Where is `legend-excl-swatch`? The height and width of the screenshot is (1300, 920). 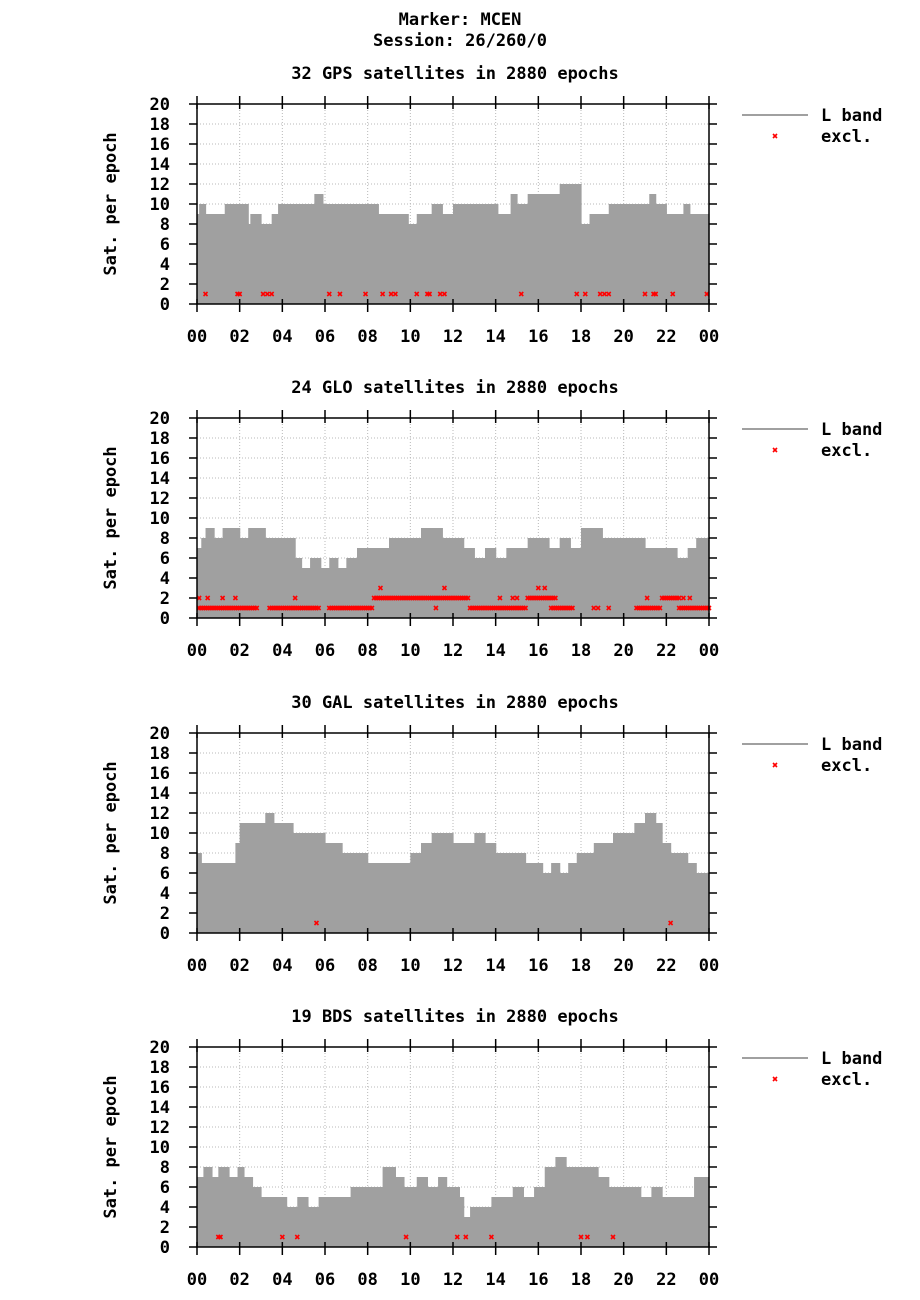 legend-excl-swatch is located at coordinates (775, 136).